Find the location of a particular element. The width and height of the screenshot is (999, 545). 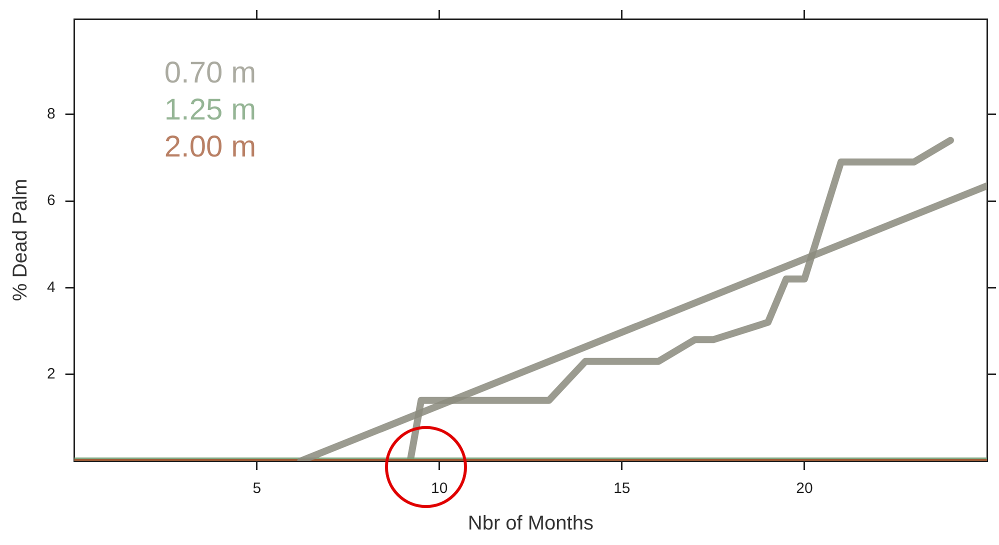

y-tick-label: 8 is located at coordinates (51, 113).